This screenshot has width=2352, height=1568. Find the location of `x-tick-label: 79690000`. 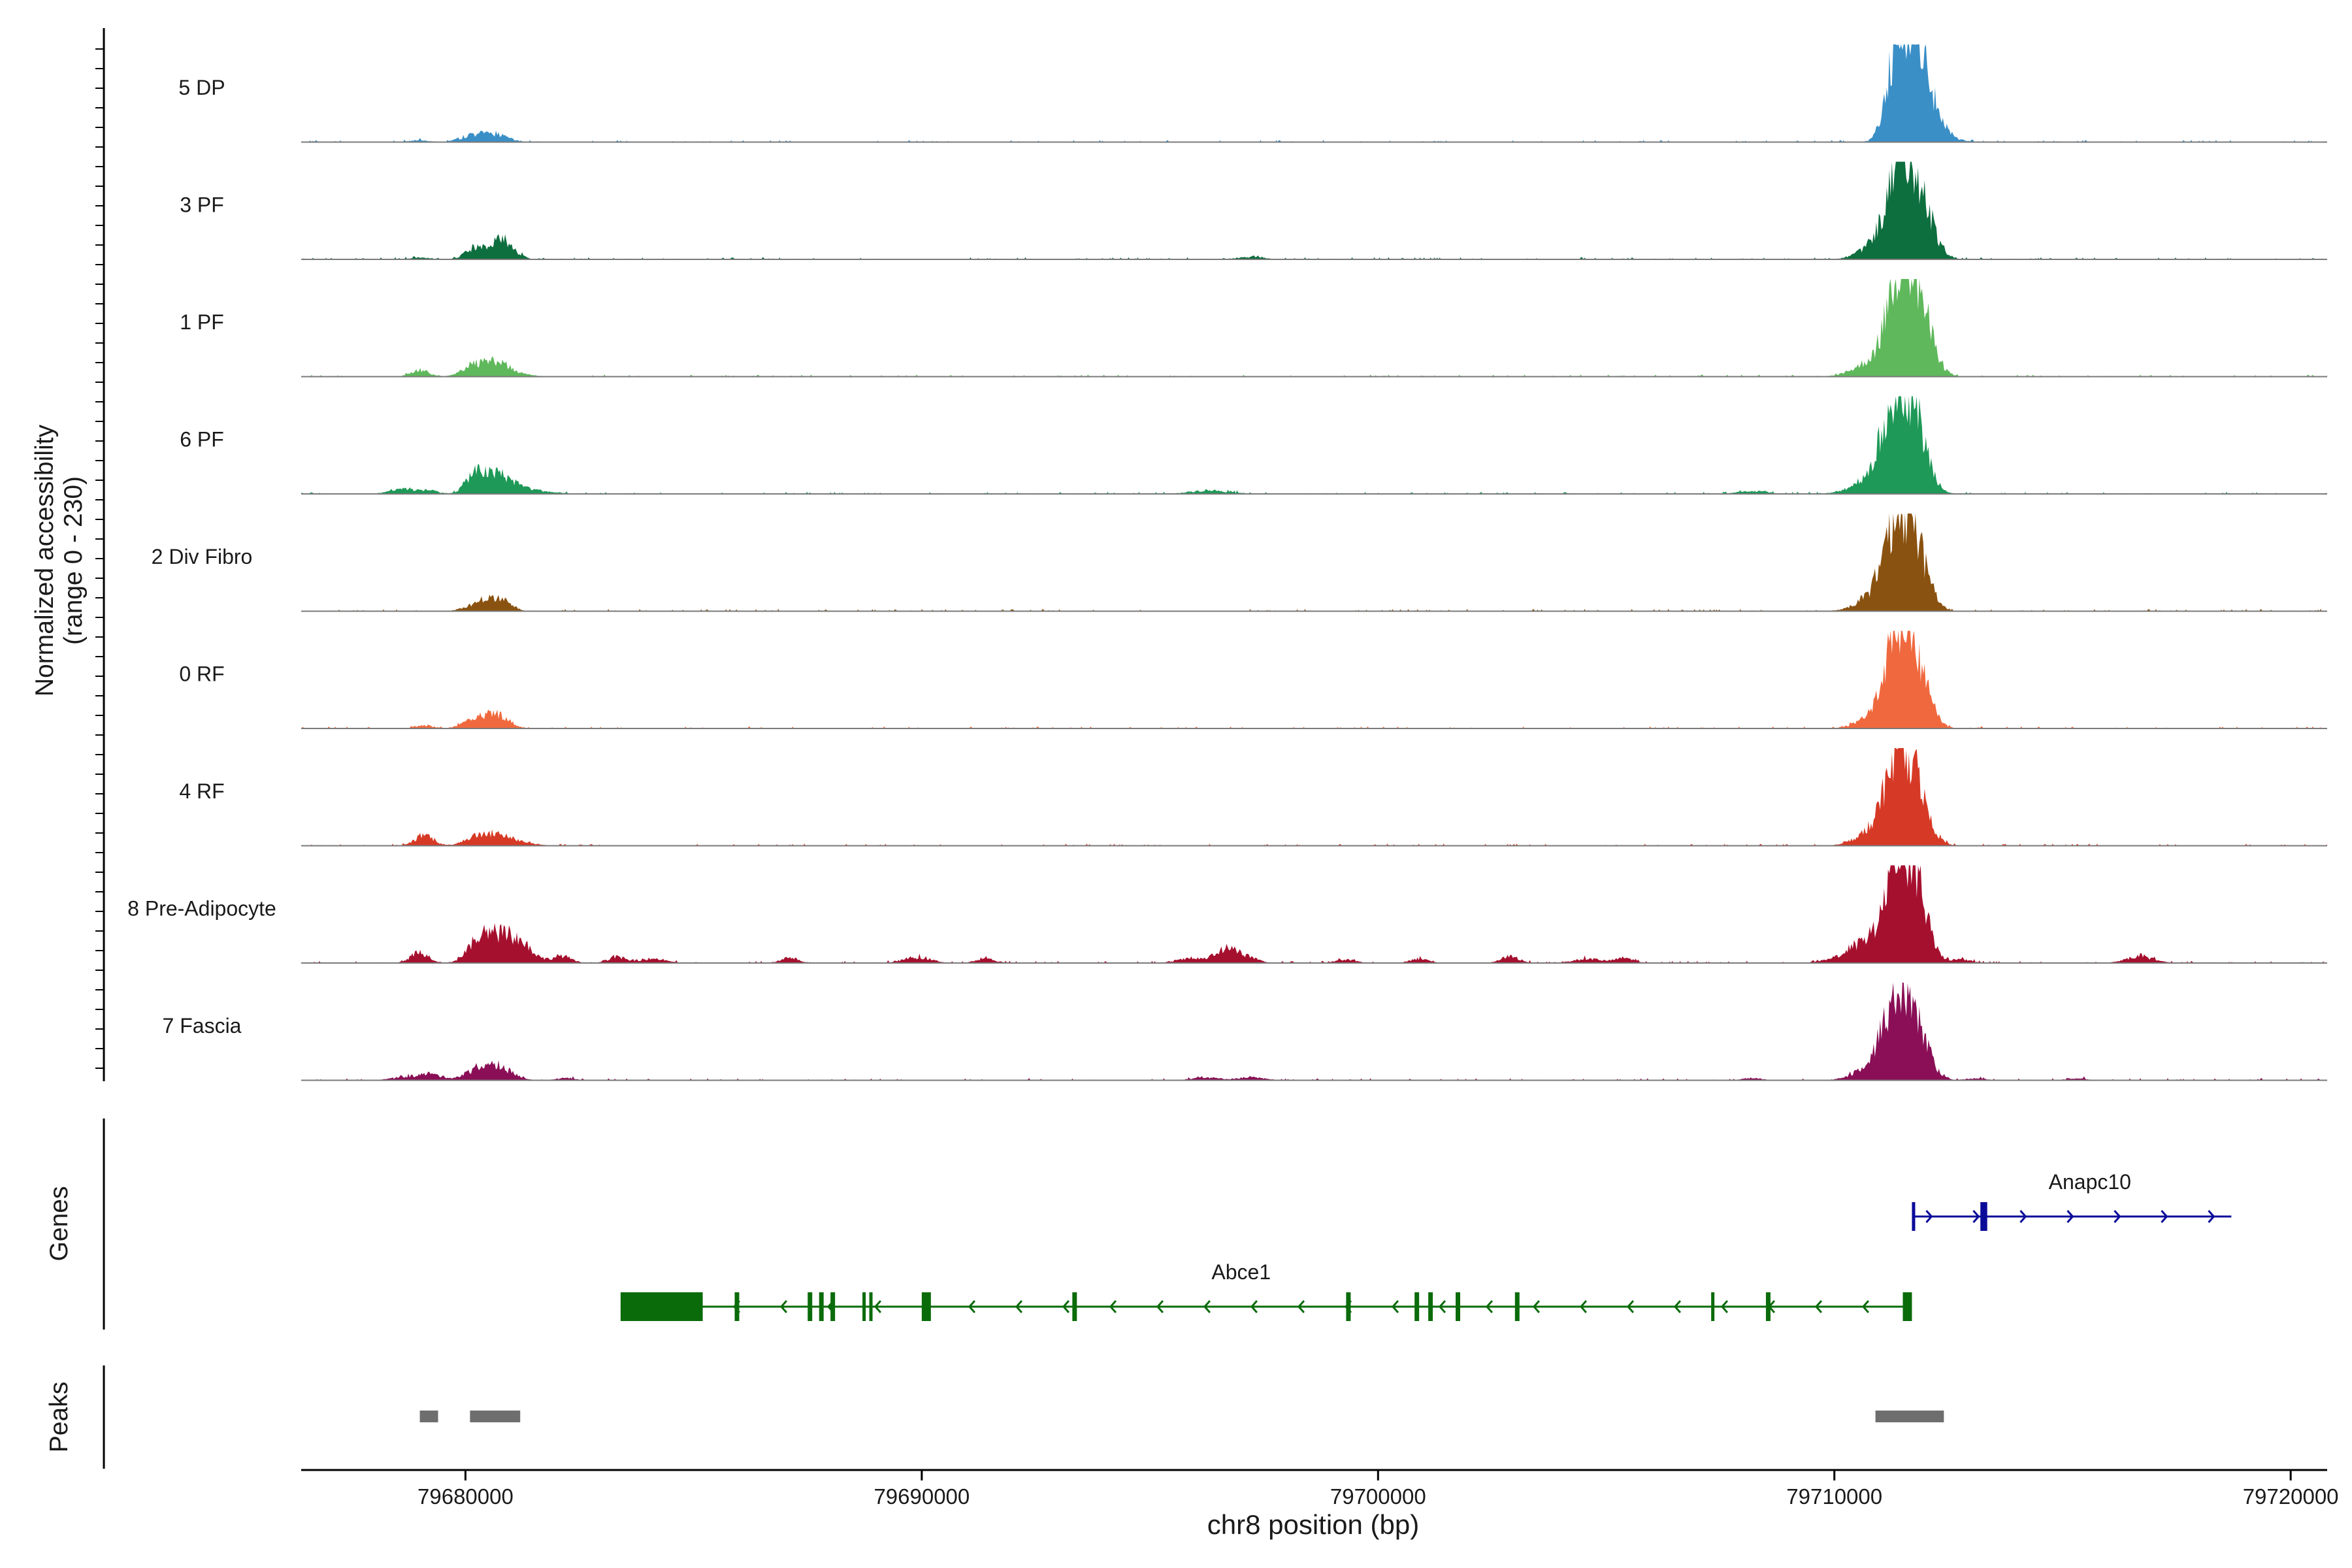

x-tick-label: 79690000 is located at coordinates (922, 1496).